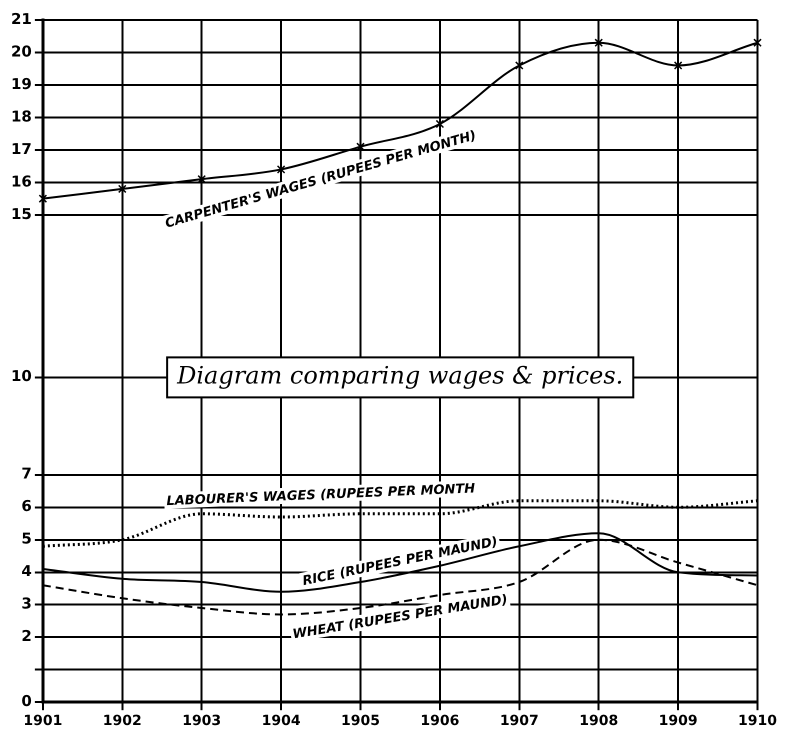 This screenshot has height=741, width=788. What do you see at coordinates (202, 721) in the screenshot?
I see `x-tick-label: 1903` at bounding box center [202, 721].